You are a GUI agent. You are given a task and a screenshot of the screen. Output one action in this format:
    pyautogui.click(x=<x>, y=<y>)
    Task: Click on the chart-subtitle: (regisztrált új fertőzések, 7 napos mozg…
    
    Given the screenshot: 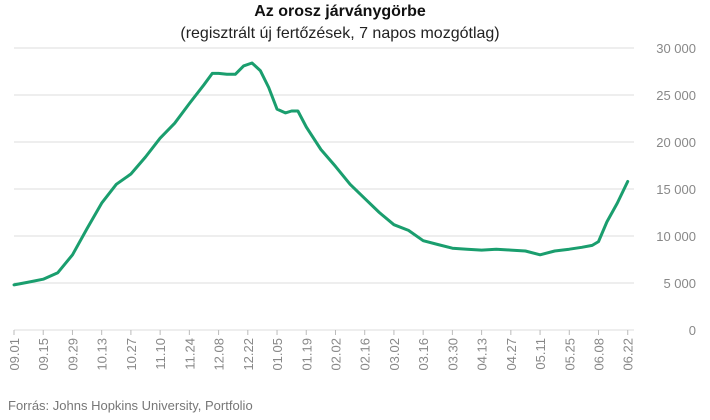 What is the action you would take?
    pyautogui.click(x=340, y=33)
    